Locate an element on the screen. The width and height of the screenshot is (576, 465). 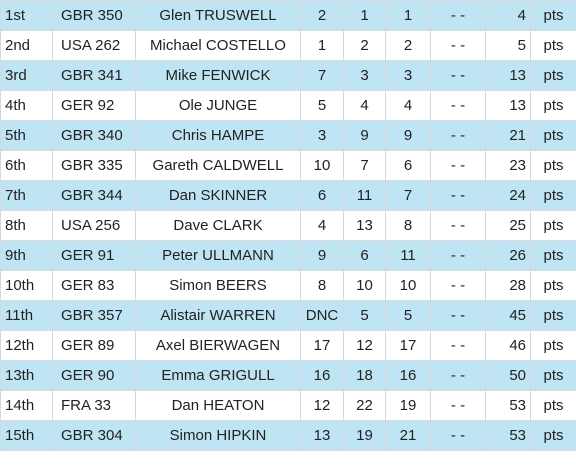
rank: 2nd is located at coordinates (26, 45).